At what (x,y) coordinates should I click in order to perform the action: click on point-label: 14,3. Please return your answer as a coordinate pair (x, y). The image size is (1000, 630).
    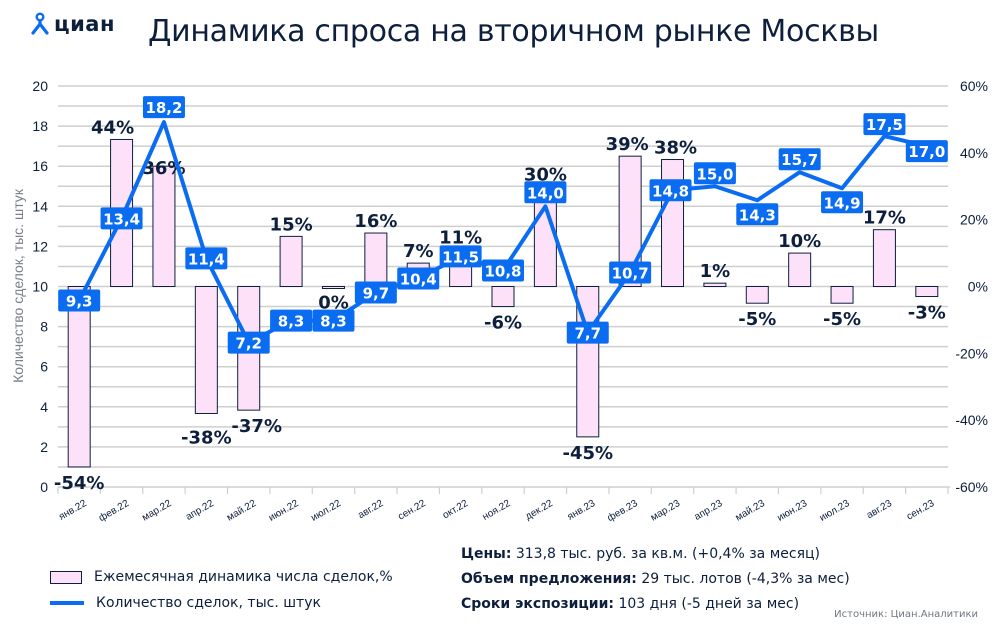
    Looking at the image, I should click on (757, 214).